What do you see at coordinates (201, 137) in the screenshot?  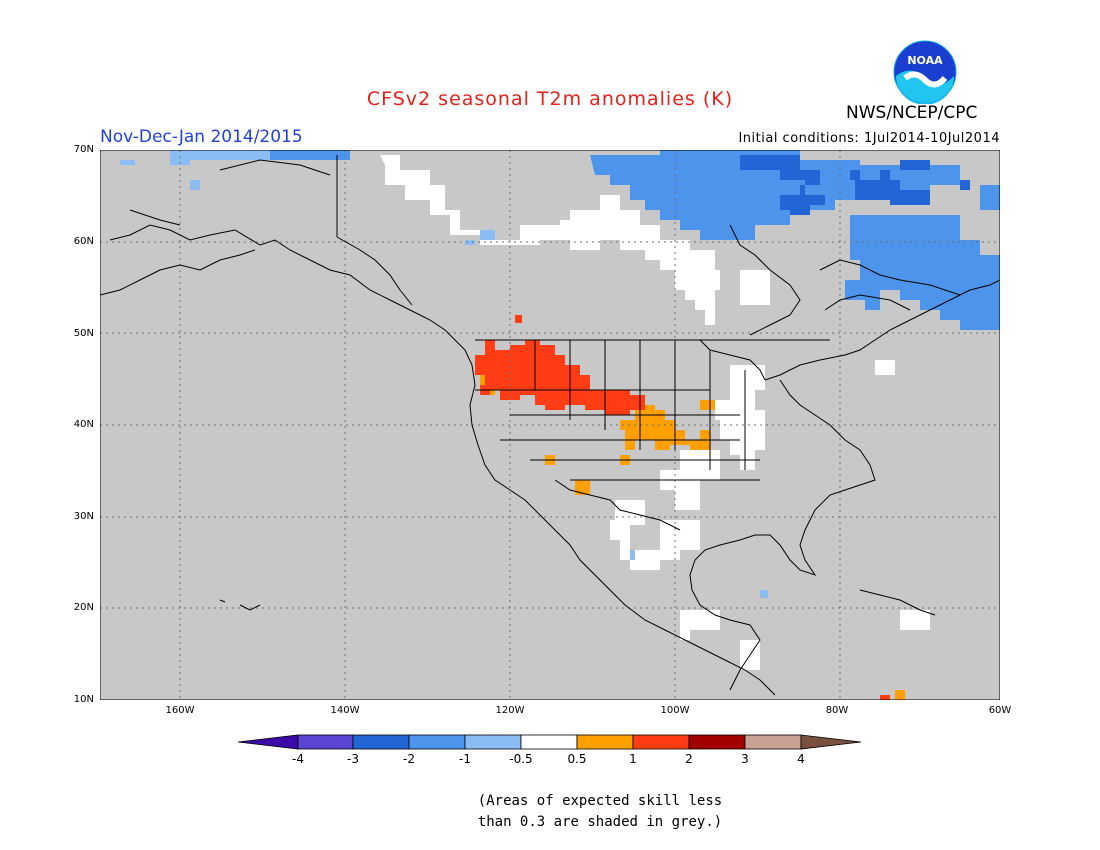 I see `period-label: Nov-Dec-Jan 2014/2015` at bounding box center [201, 137].